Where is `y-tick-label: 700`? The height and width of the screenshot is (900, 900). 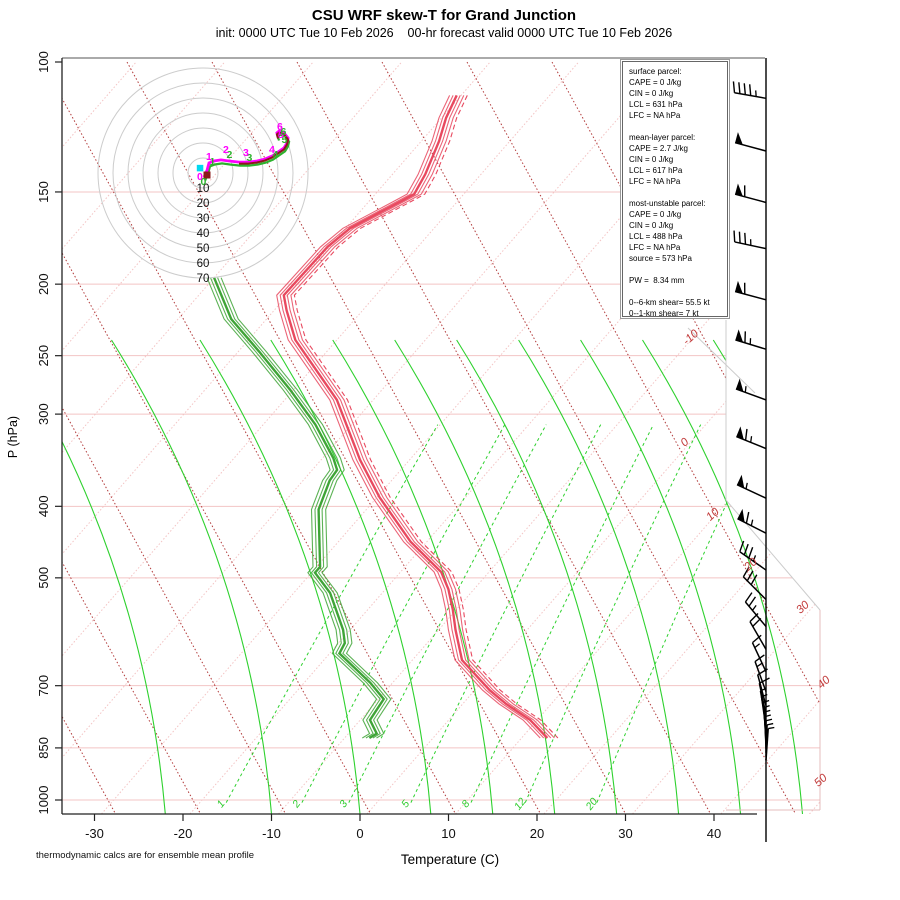
y-tick-label: 700 is located at coordinates (43, 686).